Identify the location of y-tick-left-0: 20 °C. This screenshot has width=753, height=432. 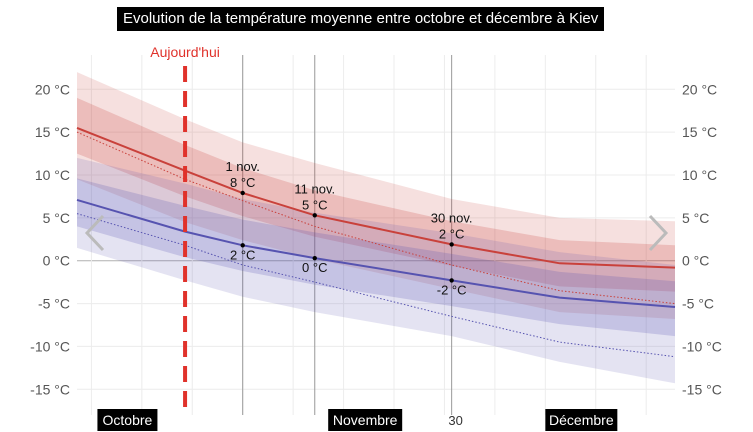
(52, 89).